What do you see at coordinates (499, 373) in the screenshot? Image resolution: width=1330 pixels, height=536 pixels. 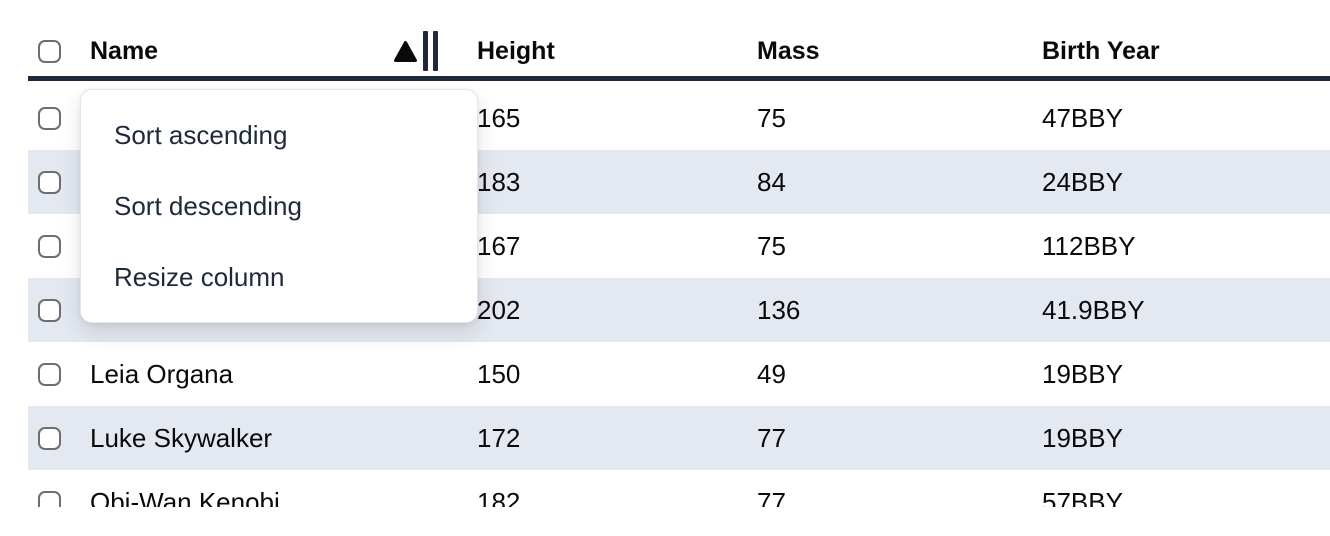 I see `cell-height: 150` at bounding box center [499, 373].